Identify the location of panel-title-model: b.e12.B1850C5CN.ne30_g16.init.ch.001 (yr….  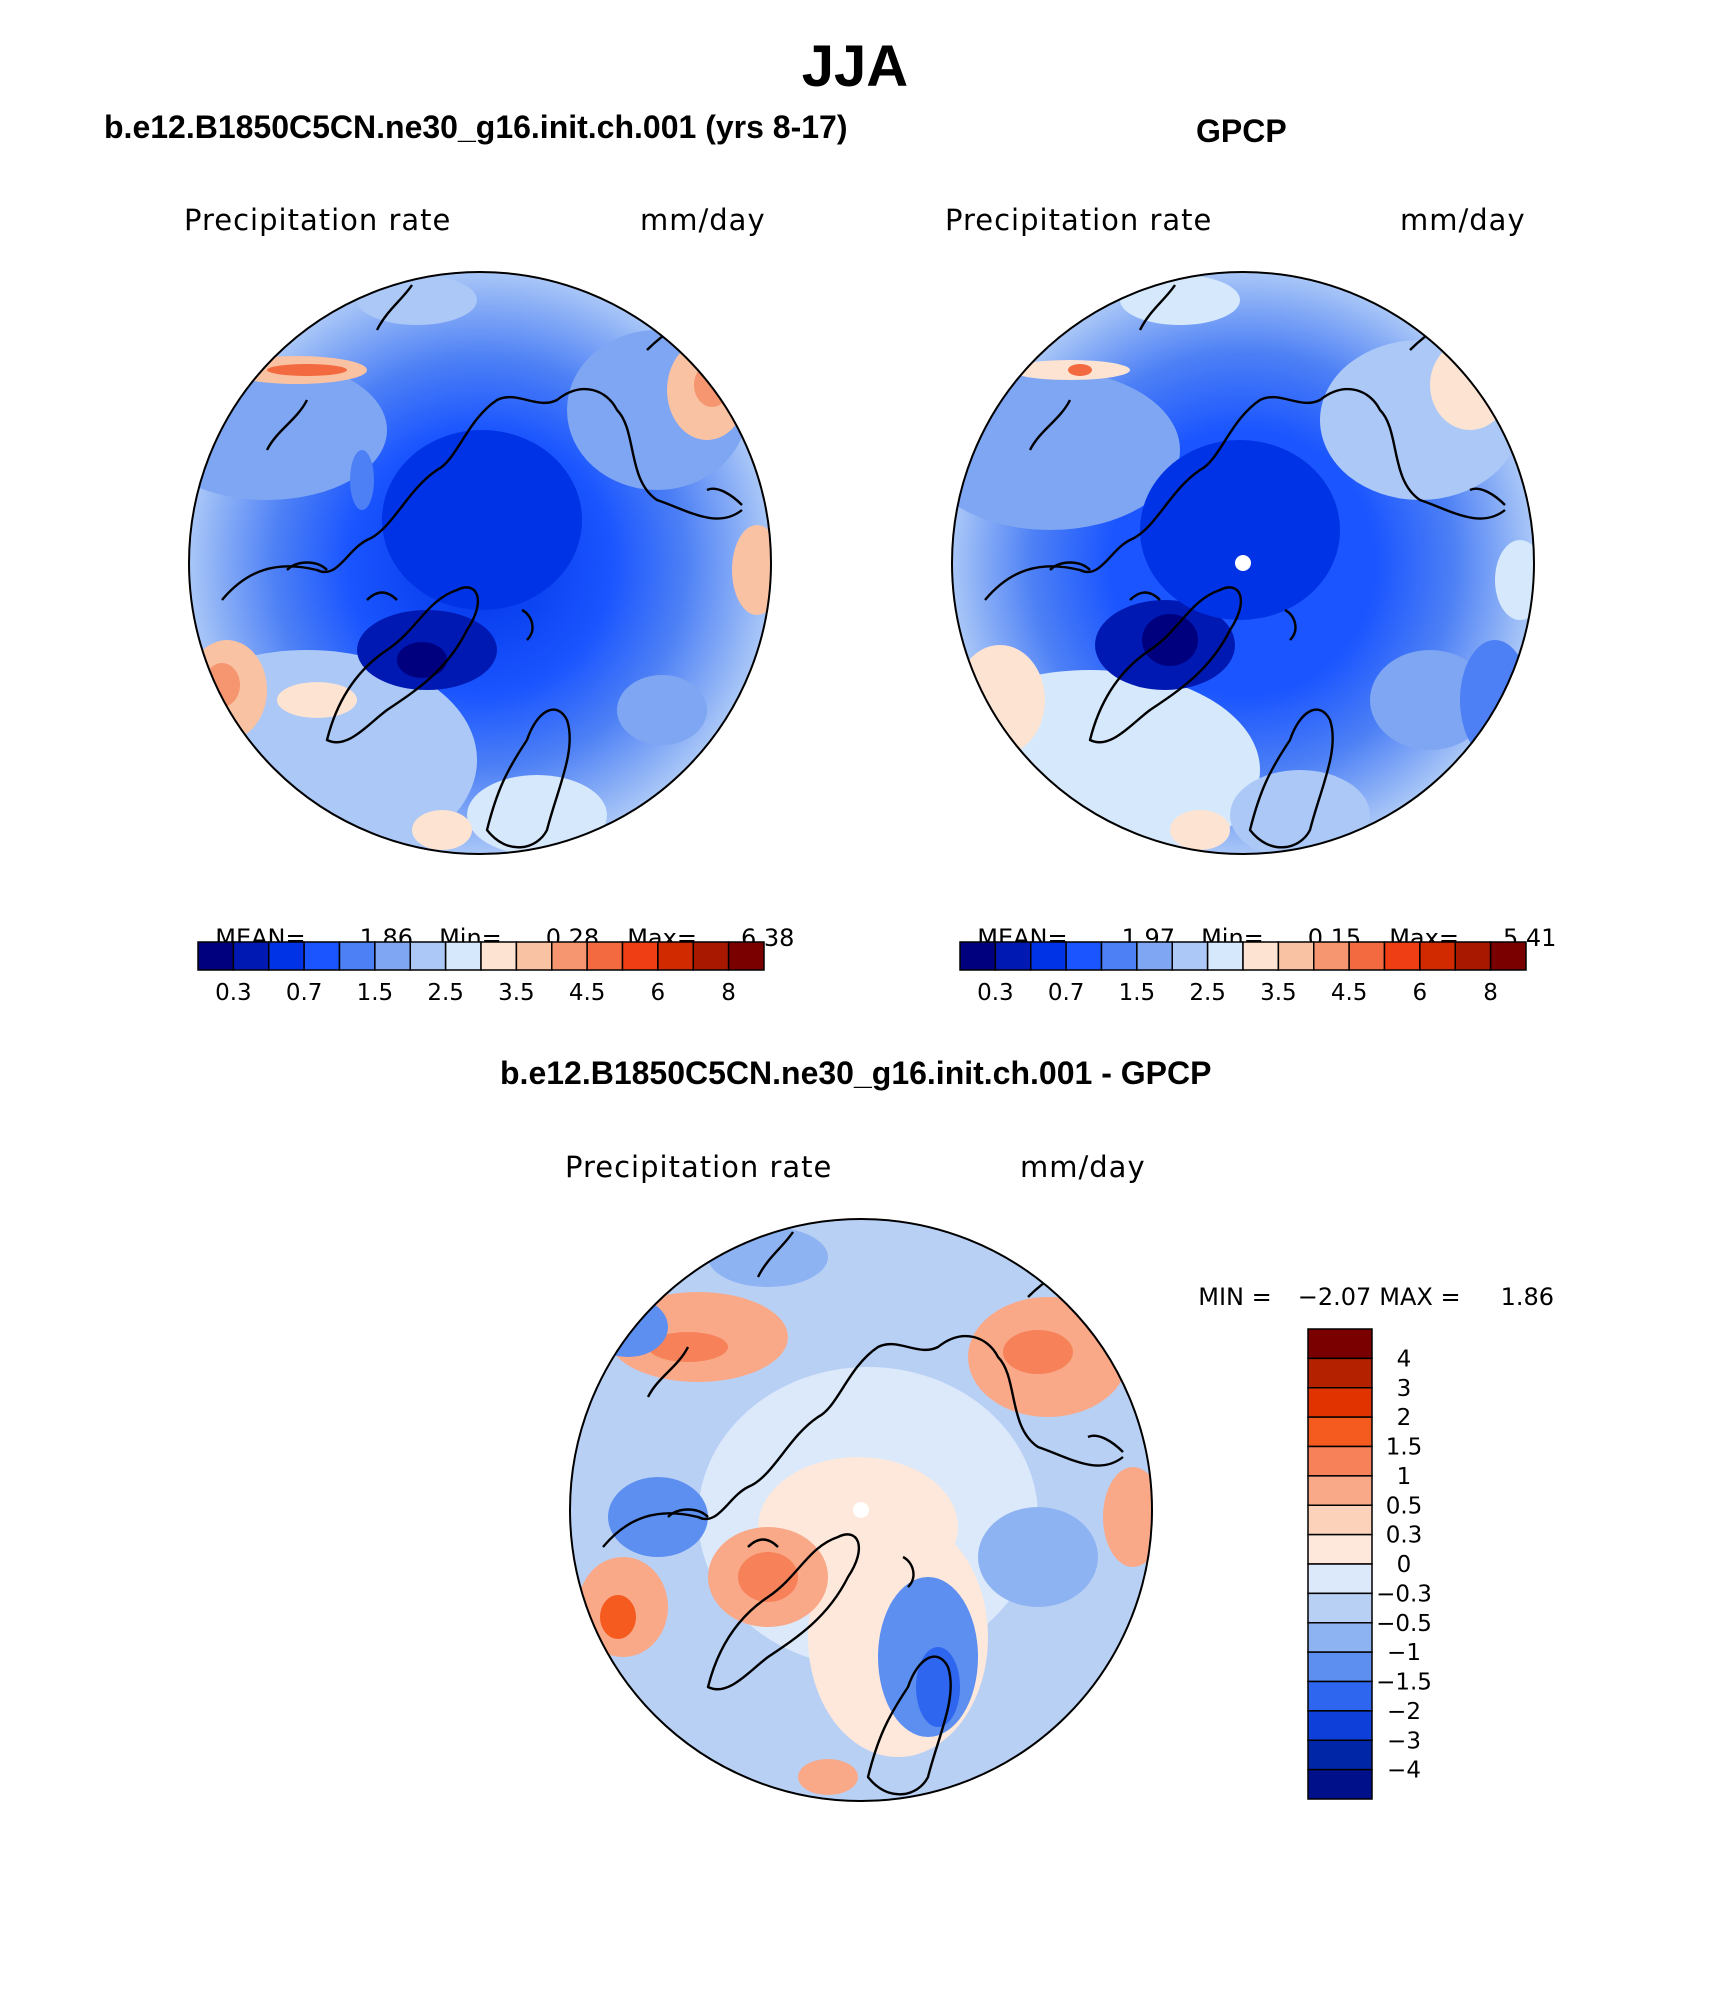
(476, 127).